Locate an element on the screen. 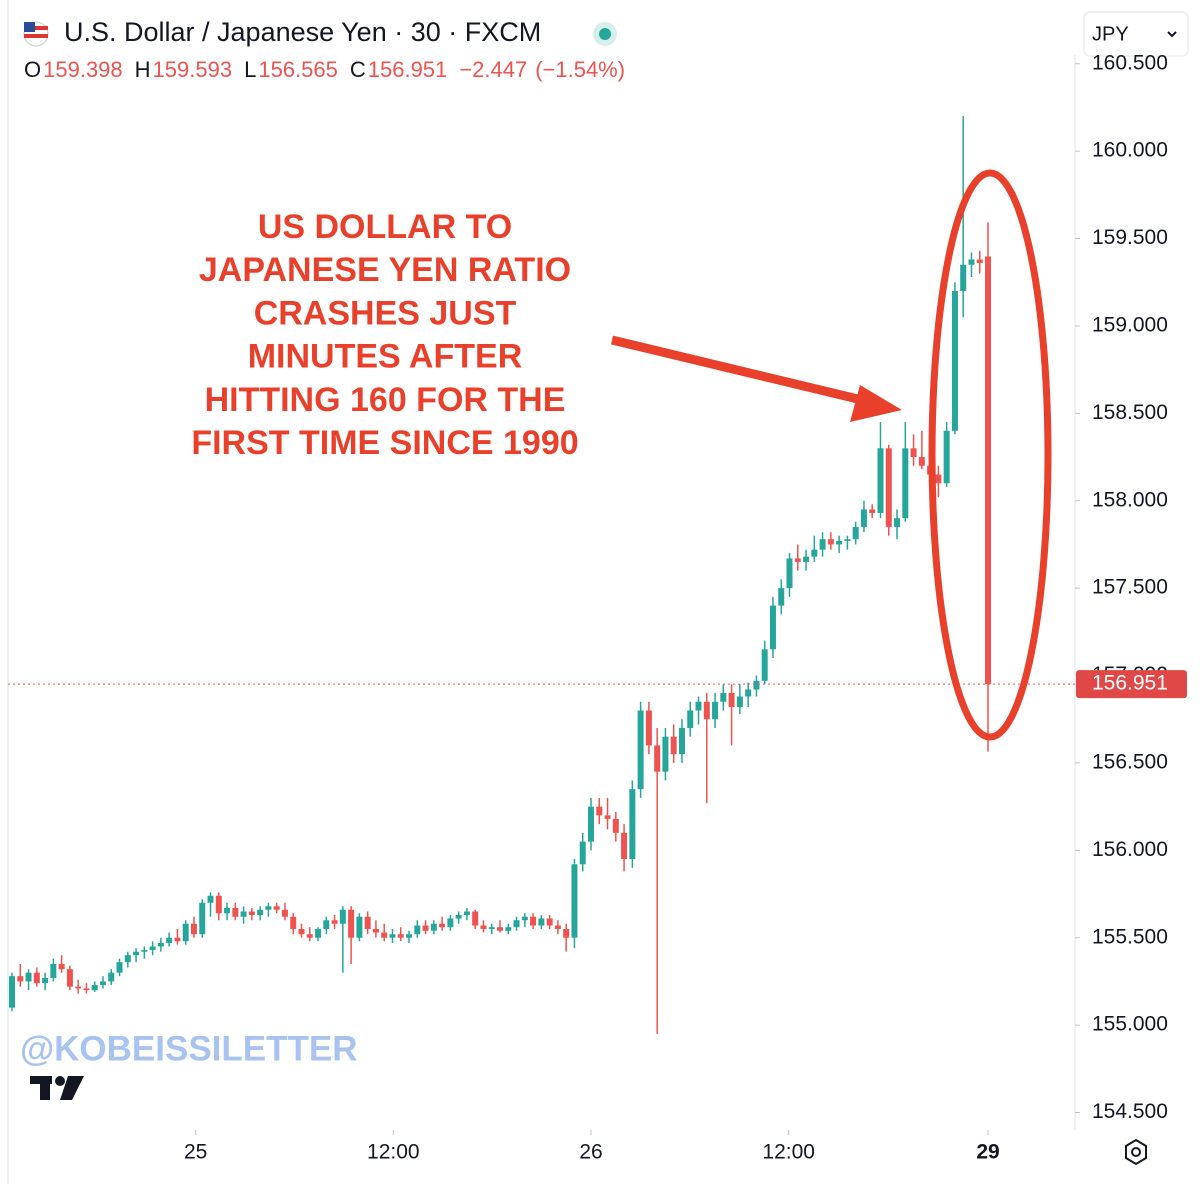 Image resolution: width=1200 pixels, height=1189 pixels. y-tick-label: 158.000 is located at coordinates (1130, 499).